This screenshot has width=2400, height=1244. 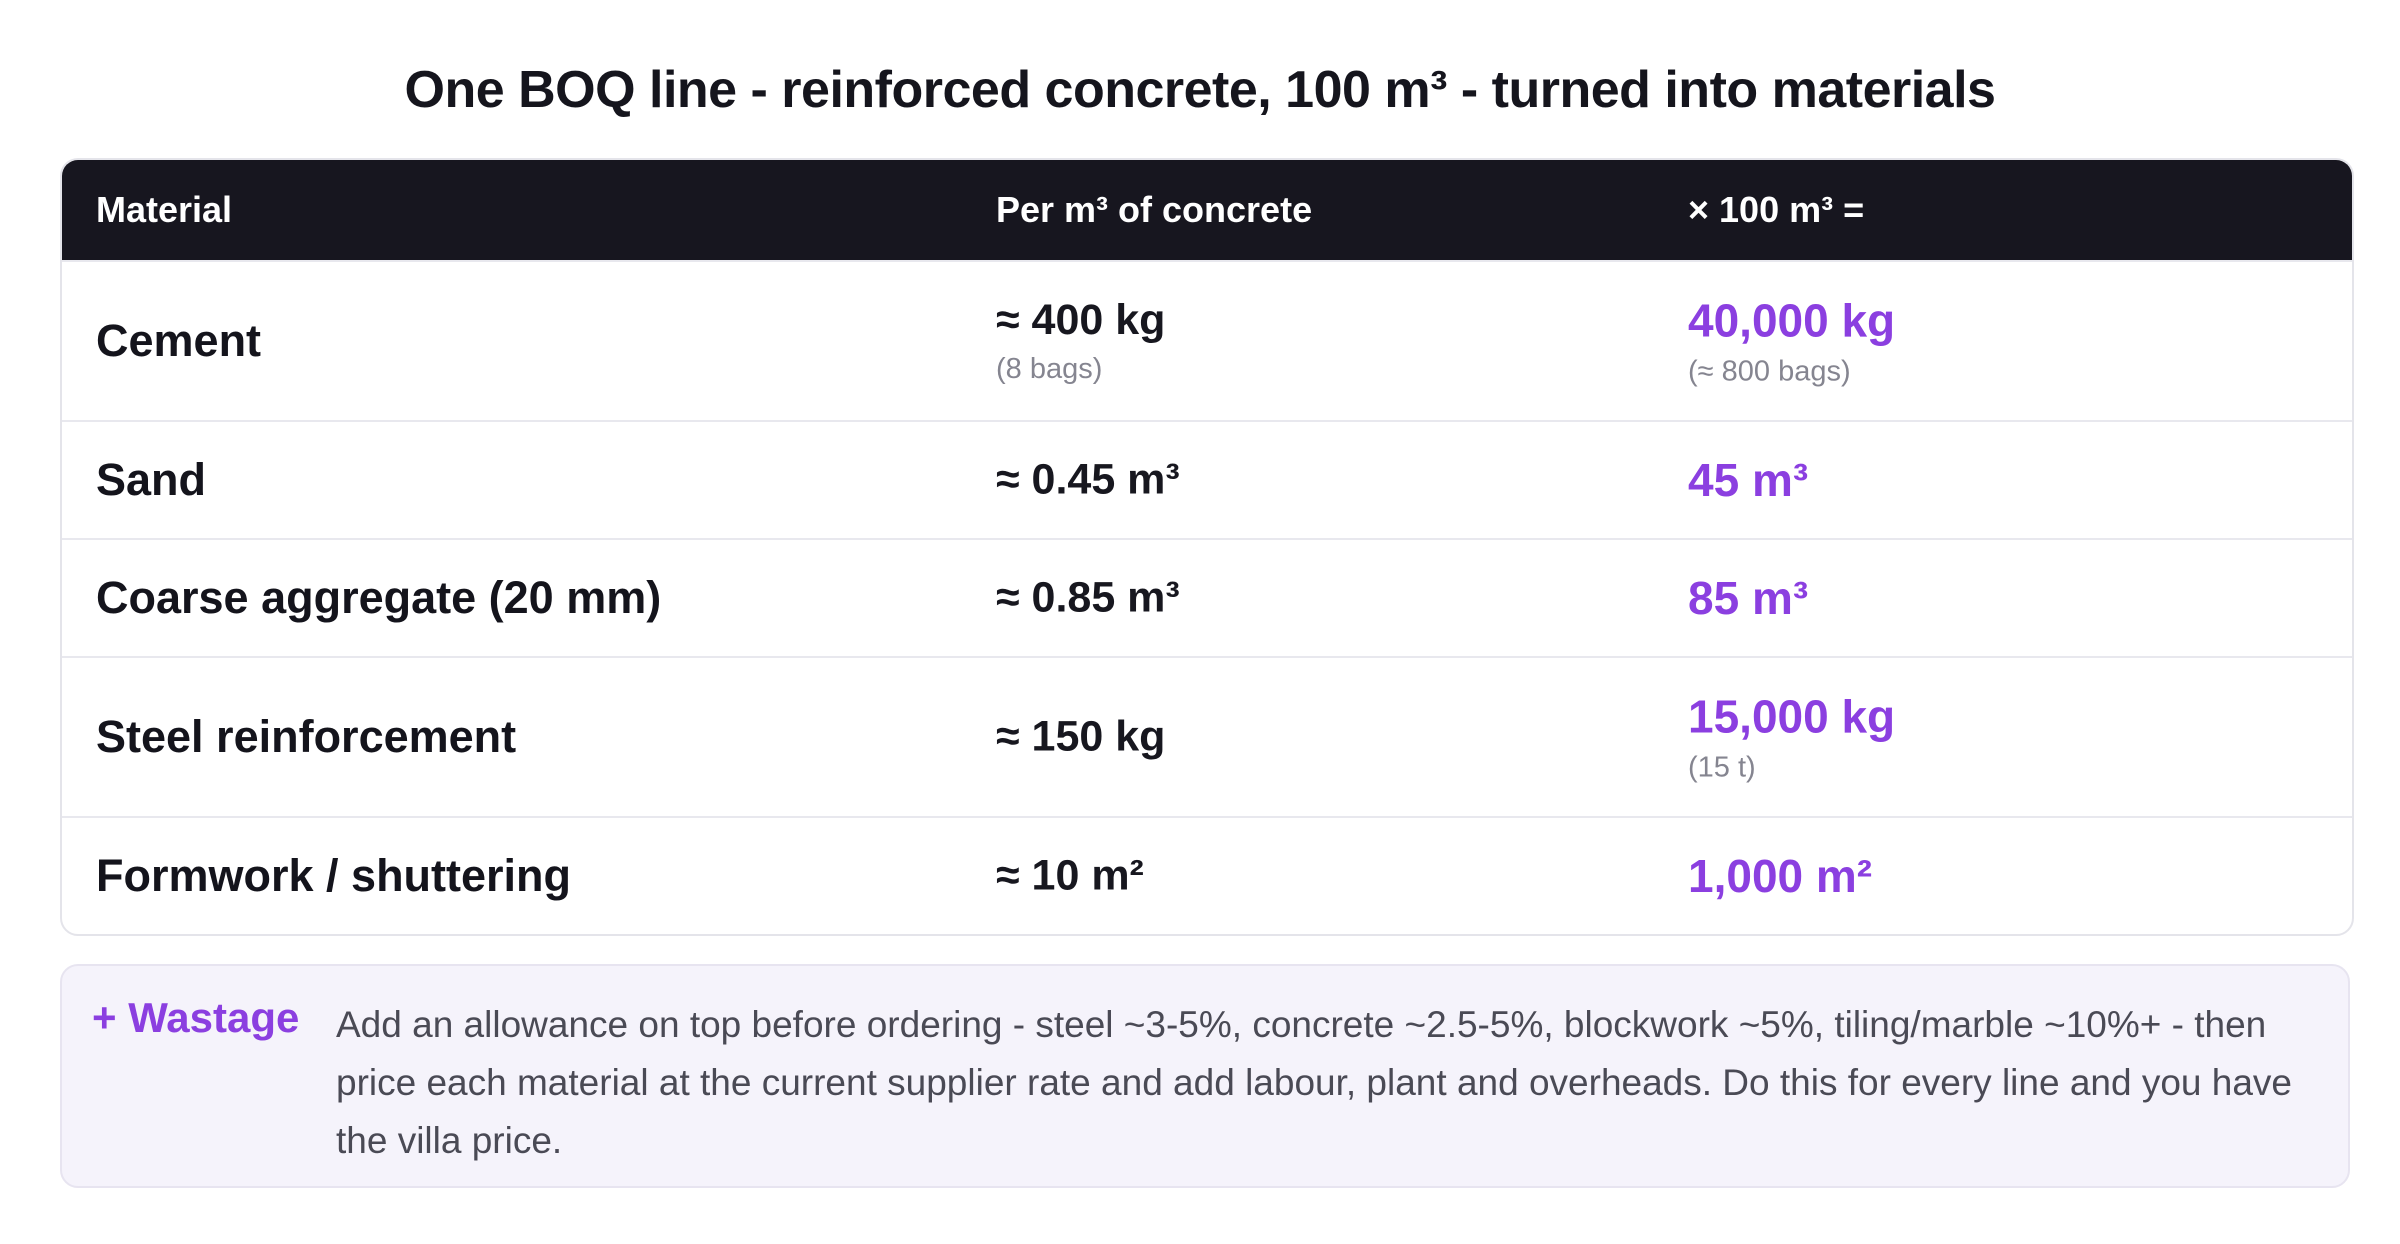 I want to click on total-value: 85 m³, so click(x=1748, y=598).